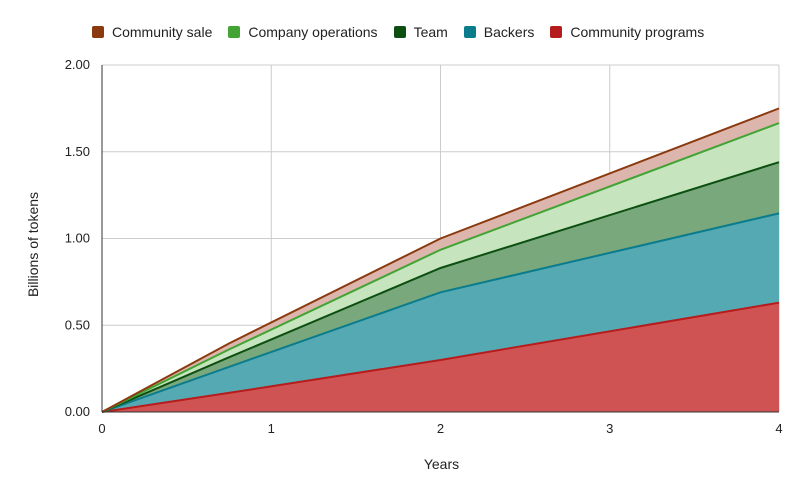 The image size is (804, 497). I want to click on x-axis-title: Years, so click(441, 464).